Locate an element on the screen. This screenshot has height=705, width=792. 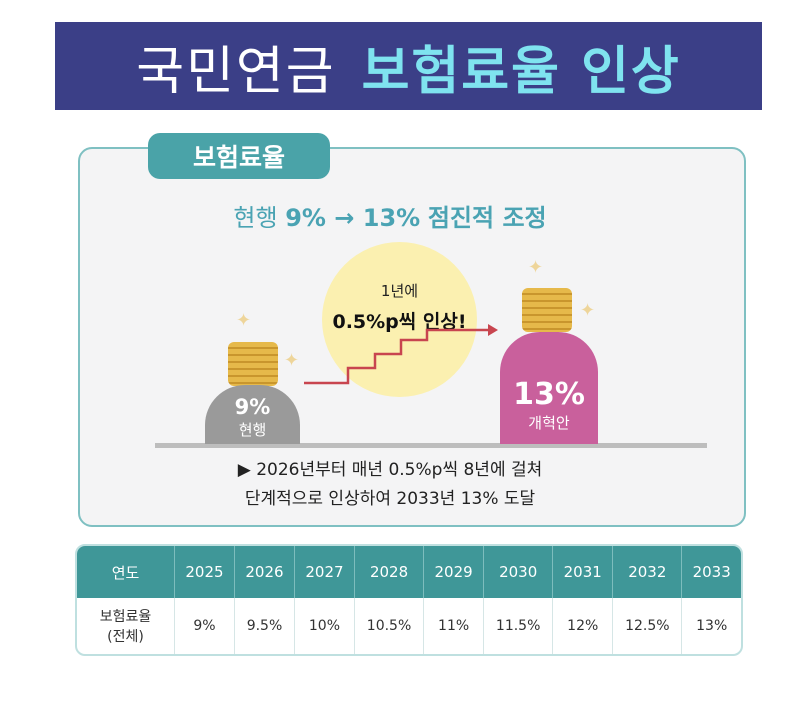
note-line2: 단계적으로 인상하여 2033년 13% 도달 is located at coordinates (390, 499).